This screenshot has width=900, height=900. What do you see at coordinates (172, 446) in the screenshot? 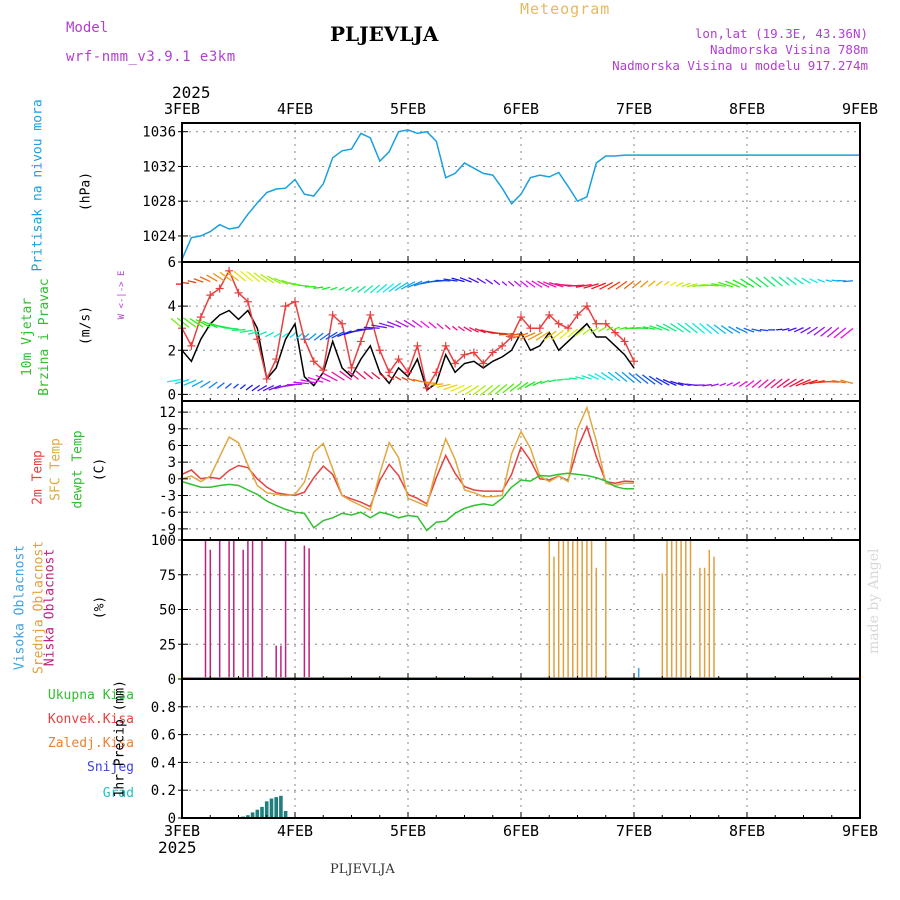
I see `temperature-y-tick-label: 6` at bounding box center [172, 446].